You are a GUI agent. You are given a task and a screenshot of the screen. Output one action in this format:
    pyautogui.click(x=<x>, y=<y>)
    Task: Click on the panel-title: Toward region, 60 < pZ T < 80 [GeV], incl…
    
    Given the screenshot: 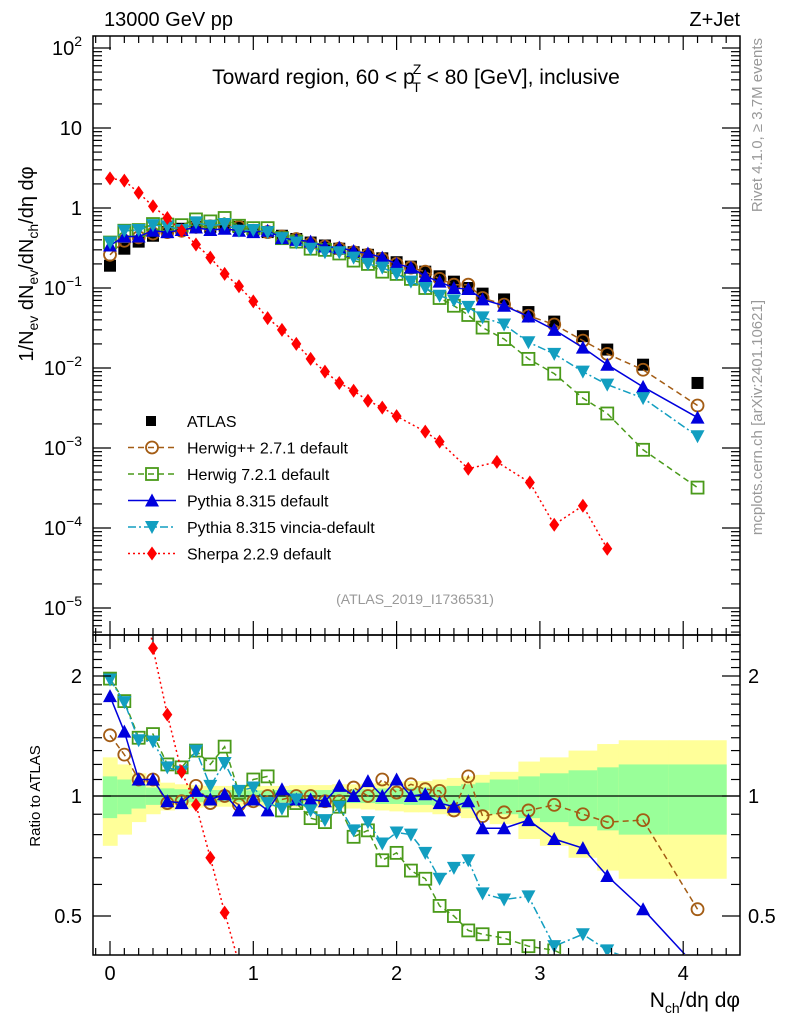 What is the action you would take?
    pyautogui.click(x=416, y=78)
    